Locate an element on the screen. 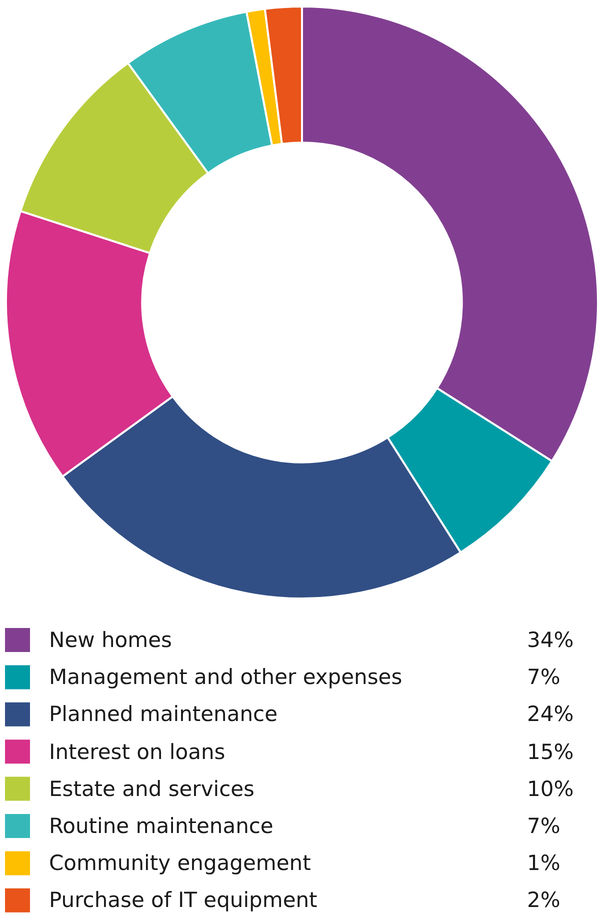 Image resolution: width=601 pixels, height=916 pixels. legend-label: Estate and services is located at coordinates (151, 789).